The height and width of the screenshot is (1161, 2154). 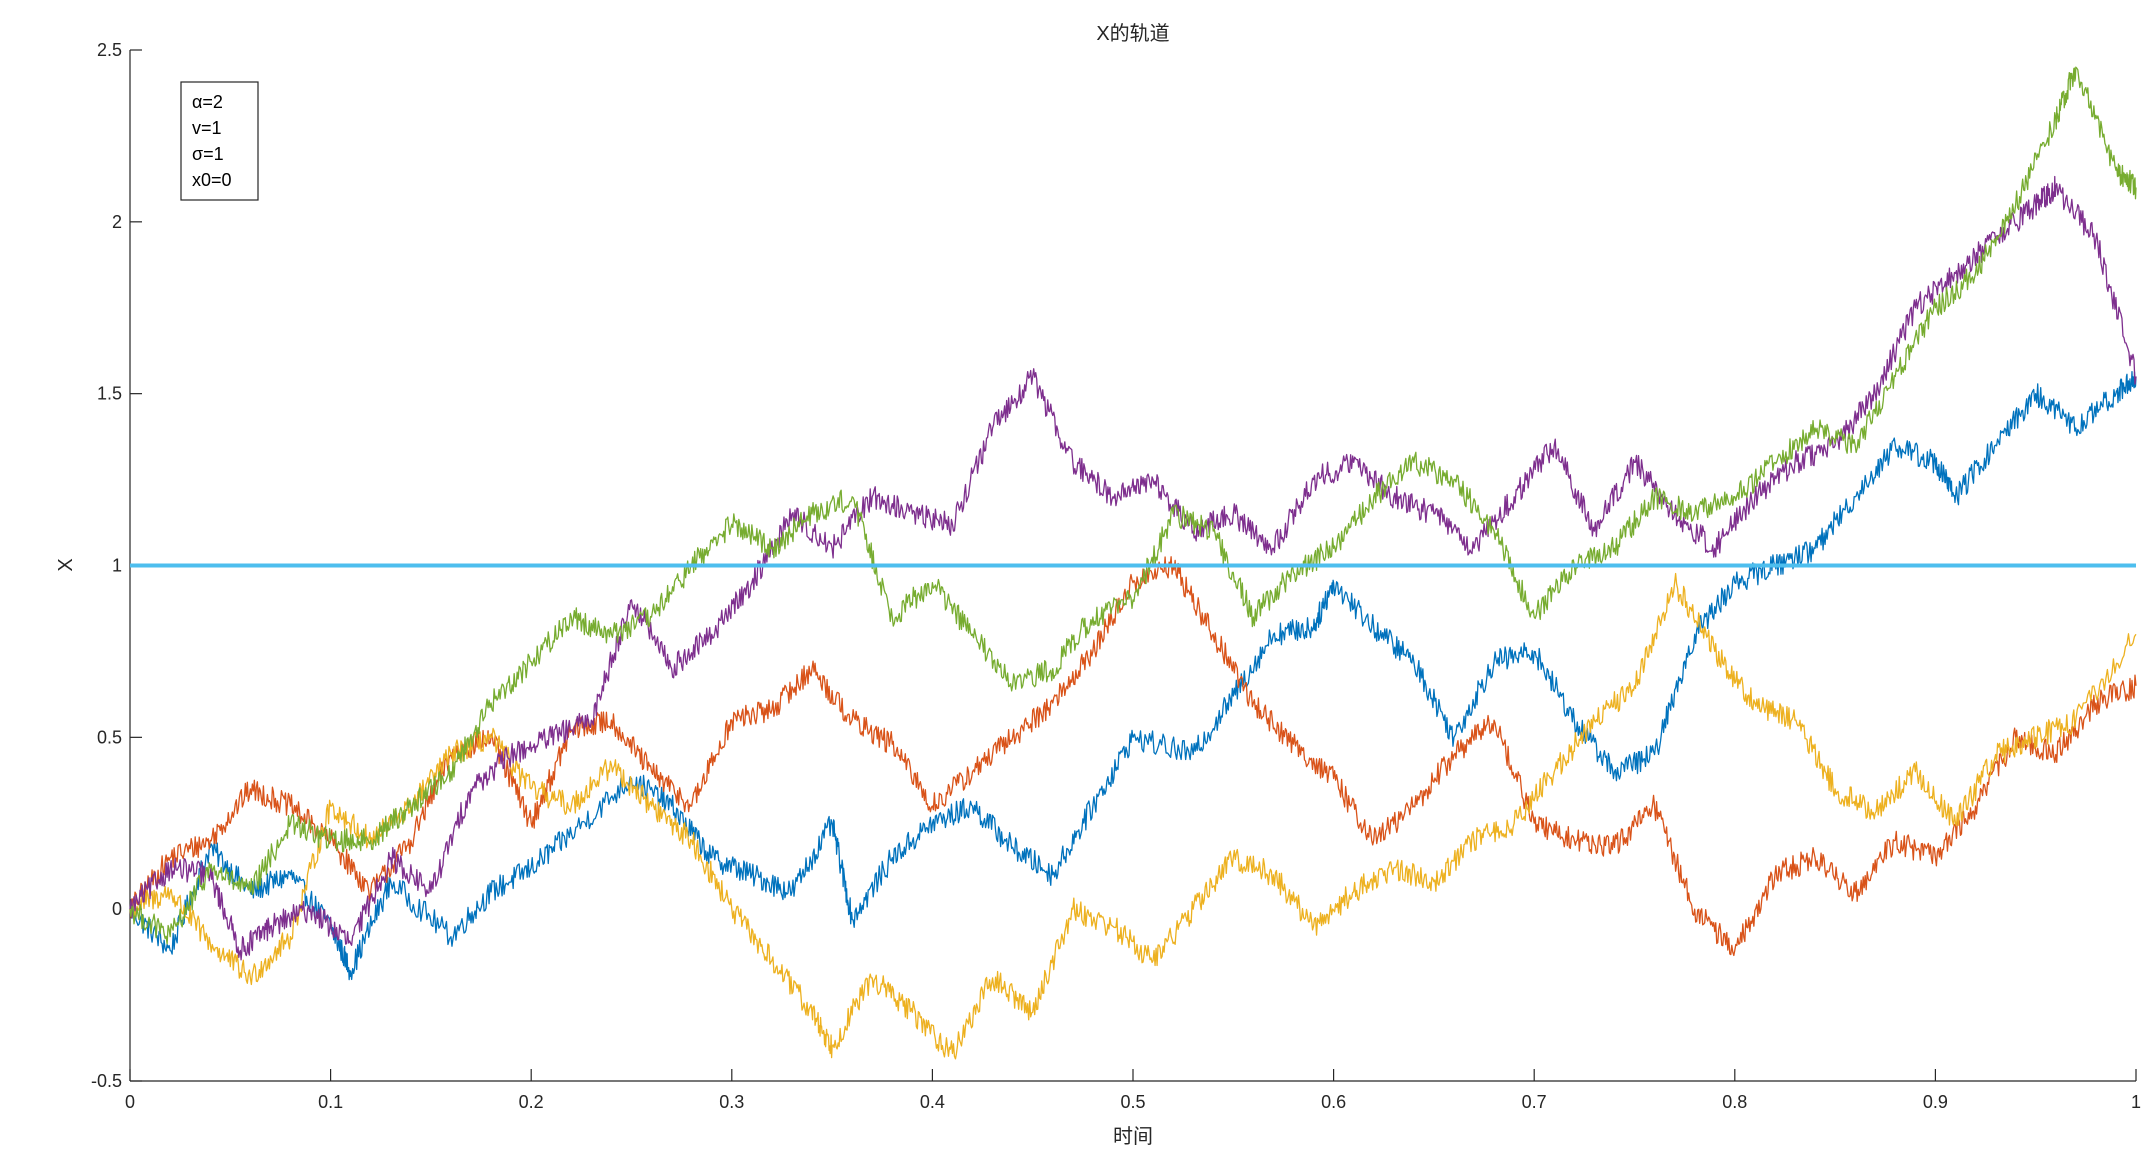 What do you see at coordinates (207, 102) in the screenshot?
I see `legend-line-alpha: α=2` at bounding box center [207, 102].